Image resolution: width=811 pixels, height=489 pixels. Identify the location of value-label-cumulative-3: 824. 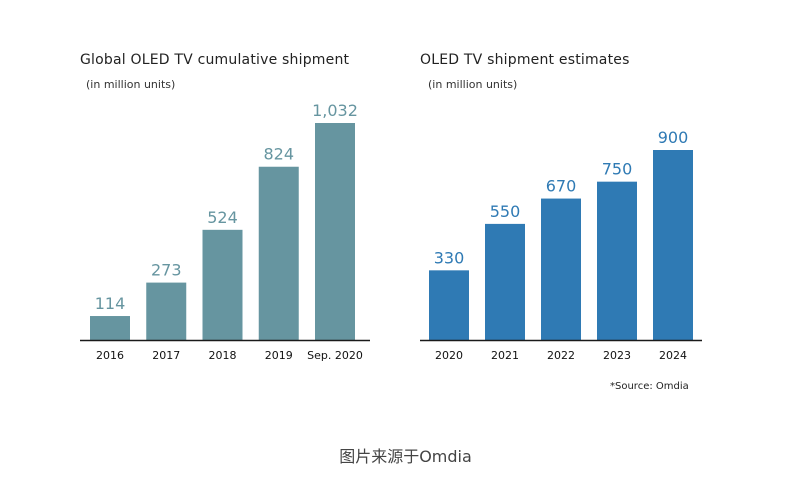
(278, 154).